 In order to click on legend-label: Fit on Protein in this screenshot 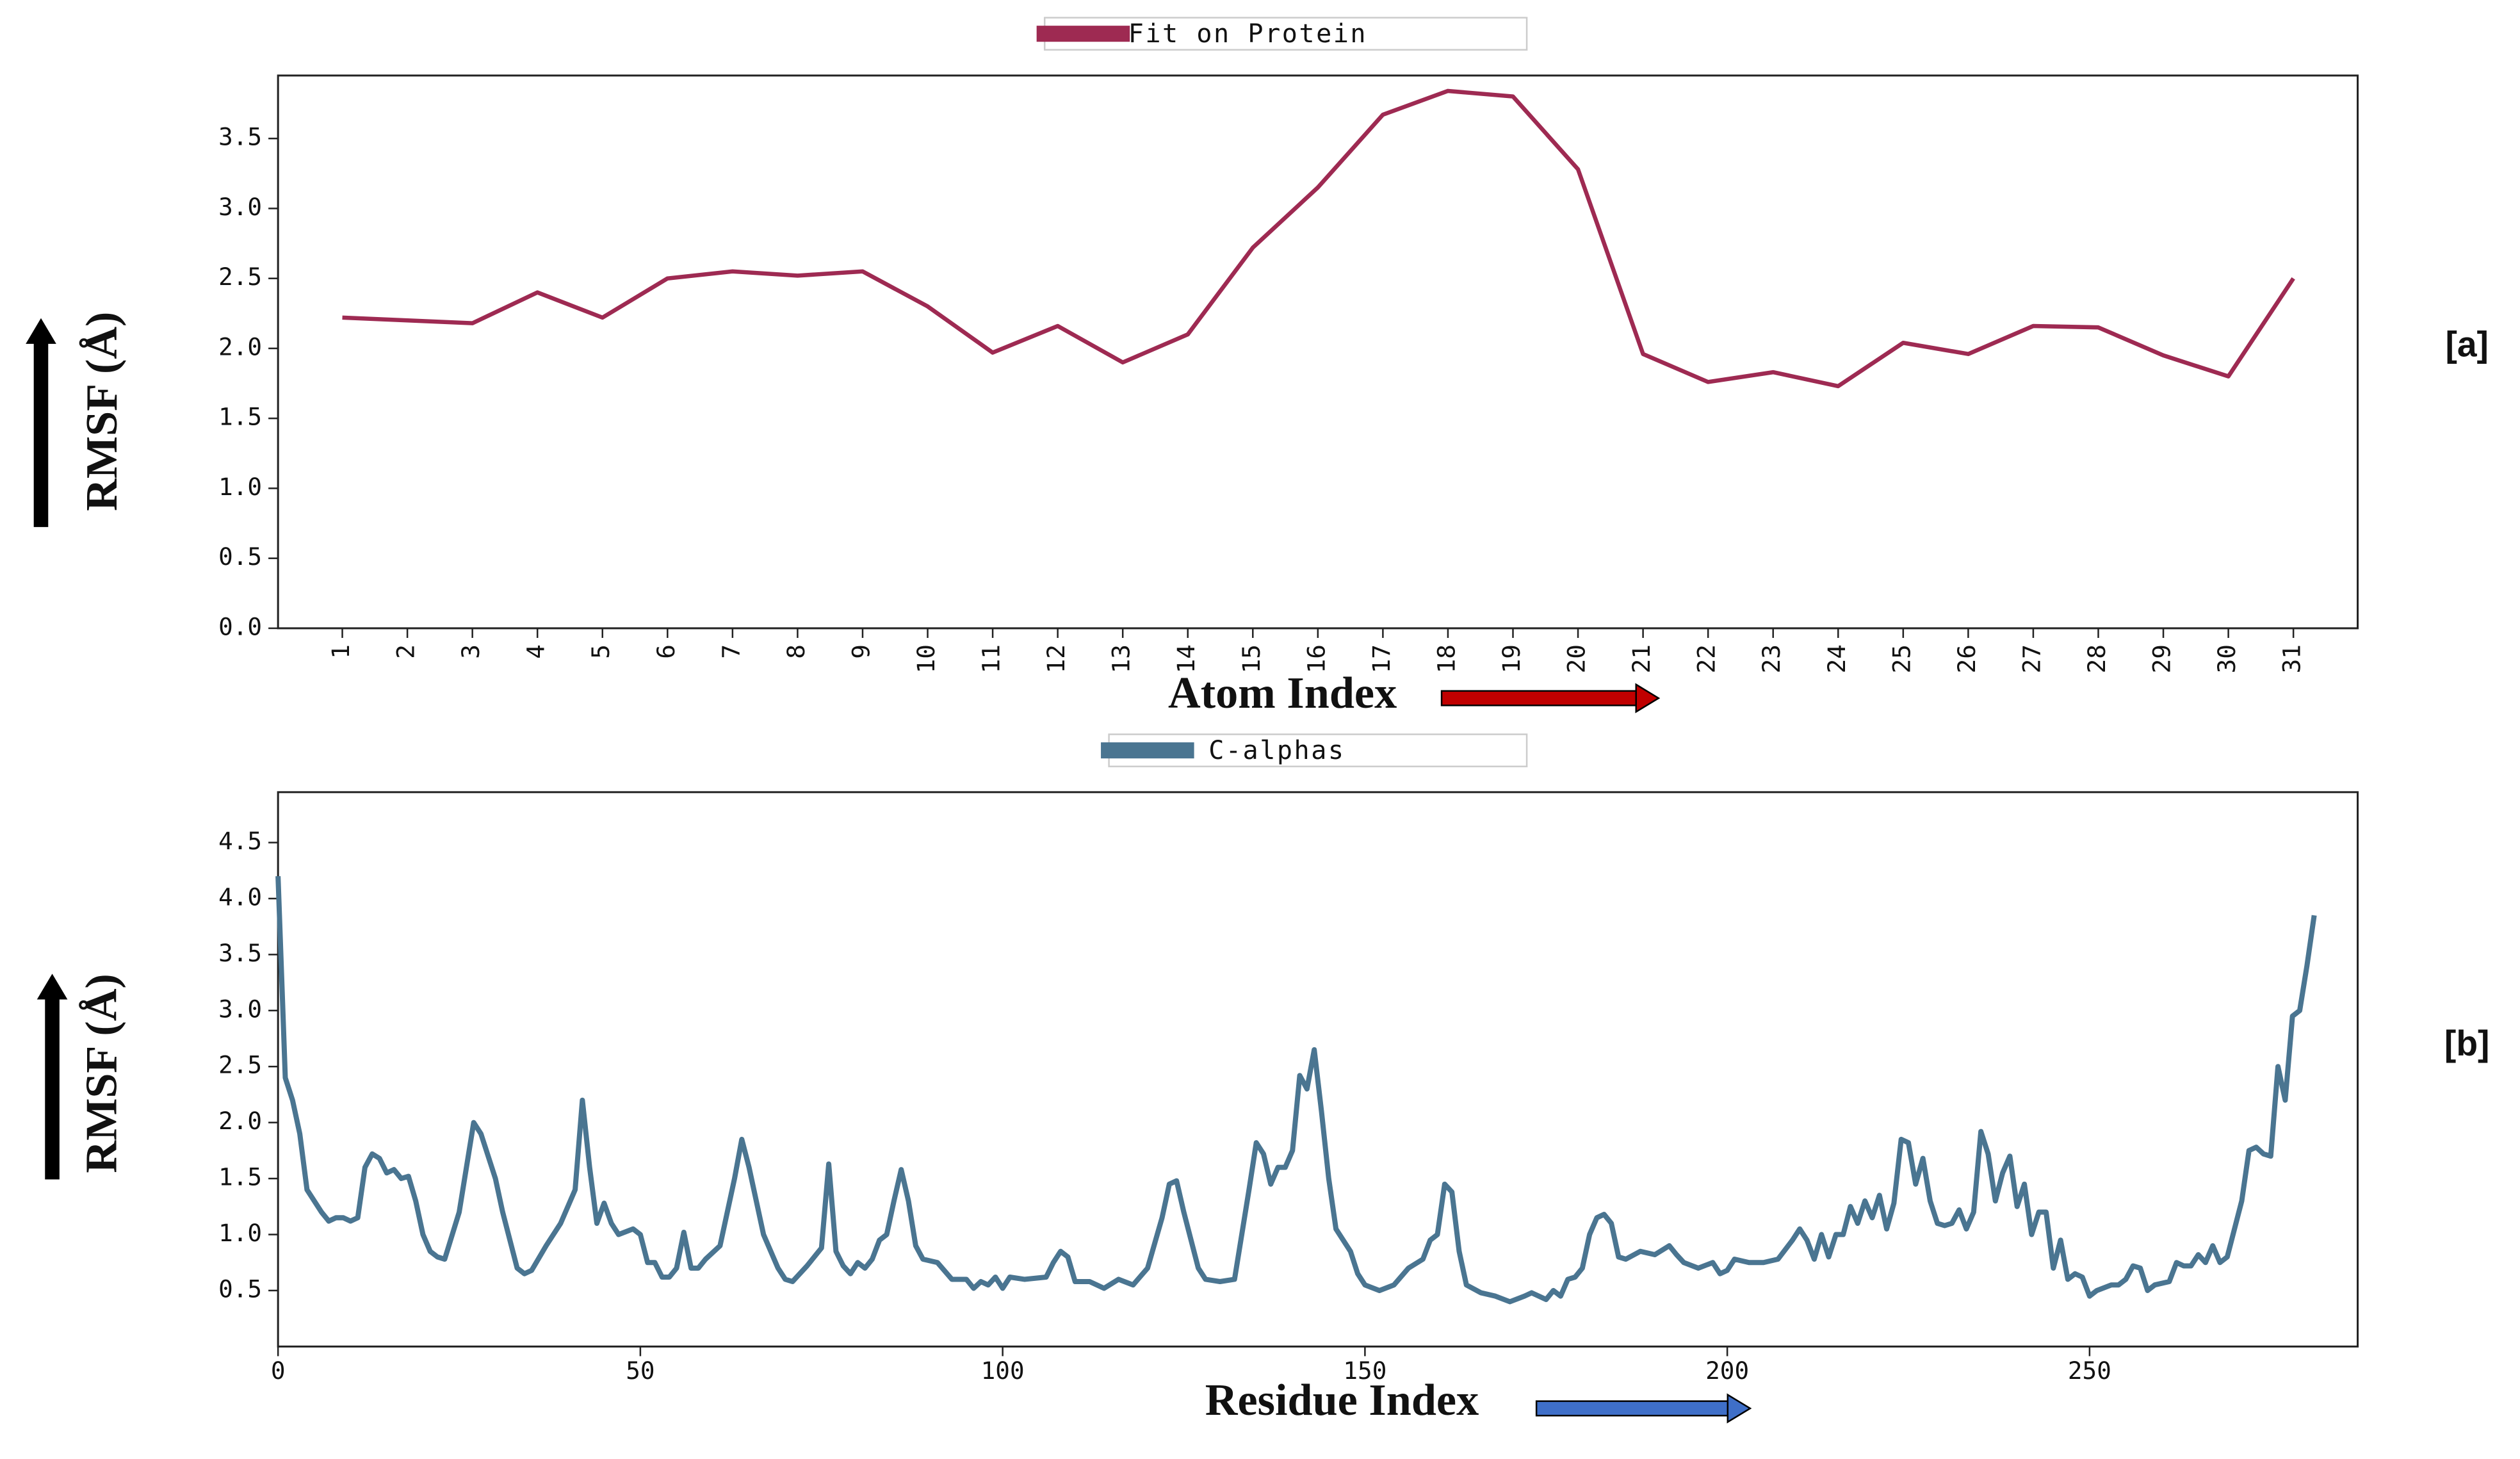, I will do `click(1248, 34)`.